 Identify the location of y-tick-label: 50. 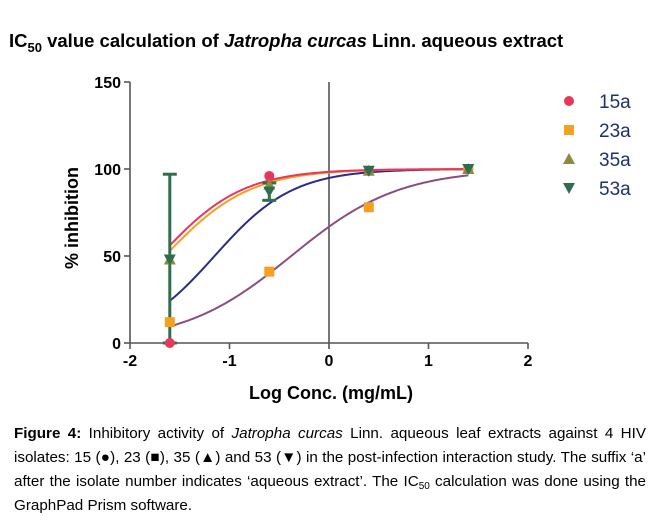
(112, 257).